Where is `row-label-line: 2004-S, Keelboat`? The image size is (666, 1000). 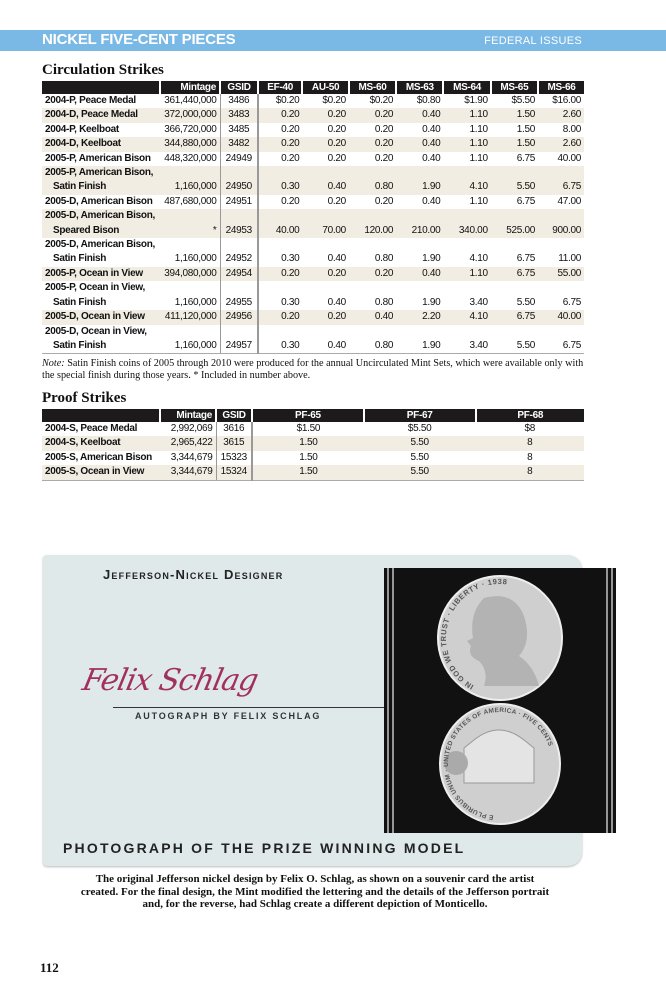 row-label-line: 2004-S, Keelboat is located at coordinates (83, 443).